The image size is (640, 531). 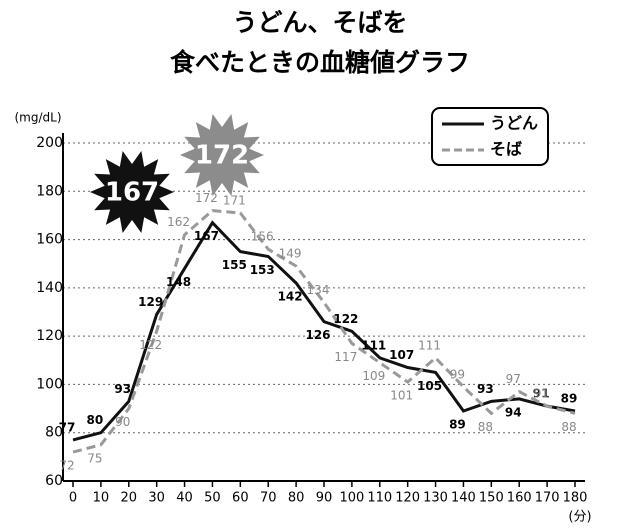 I want to click on x-tick-label: 60, so click(x=240, y=498).